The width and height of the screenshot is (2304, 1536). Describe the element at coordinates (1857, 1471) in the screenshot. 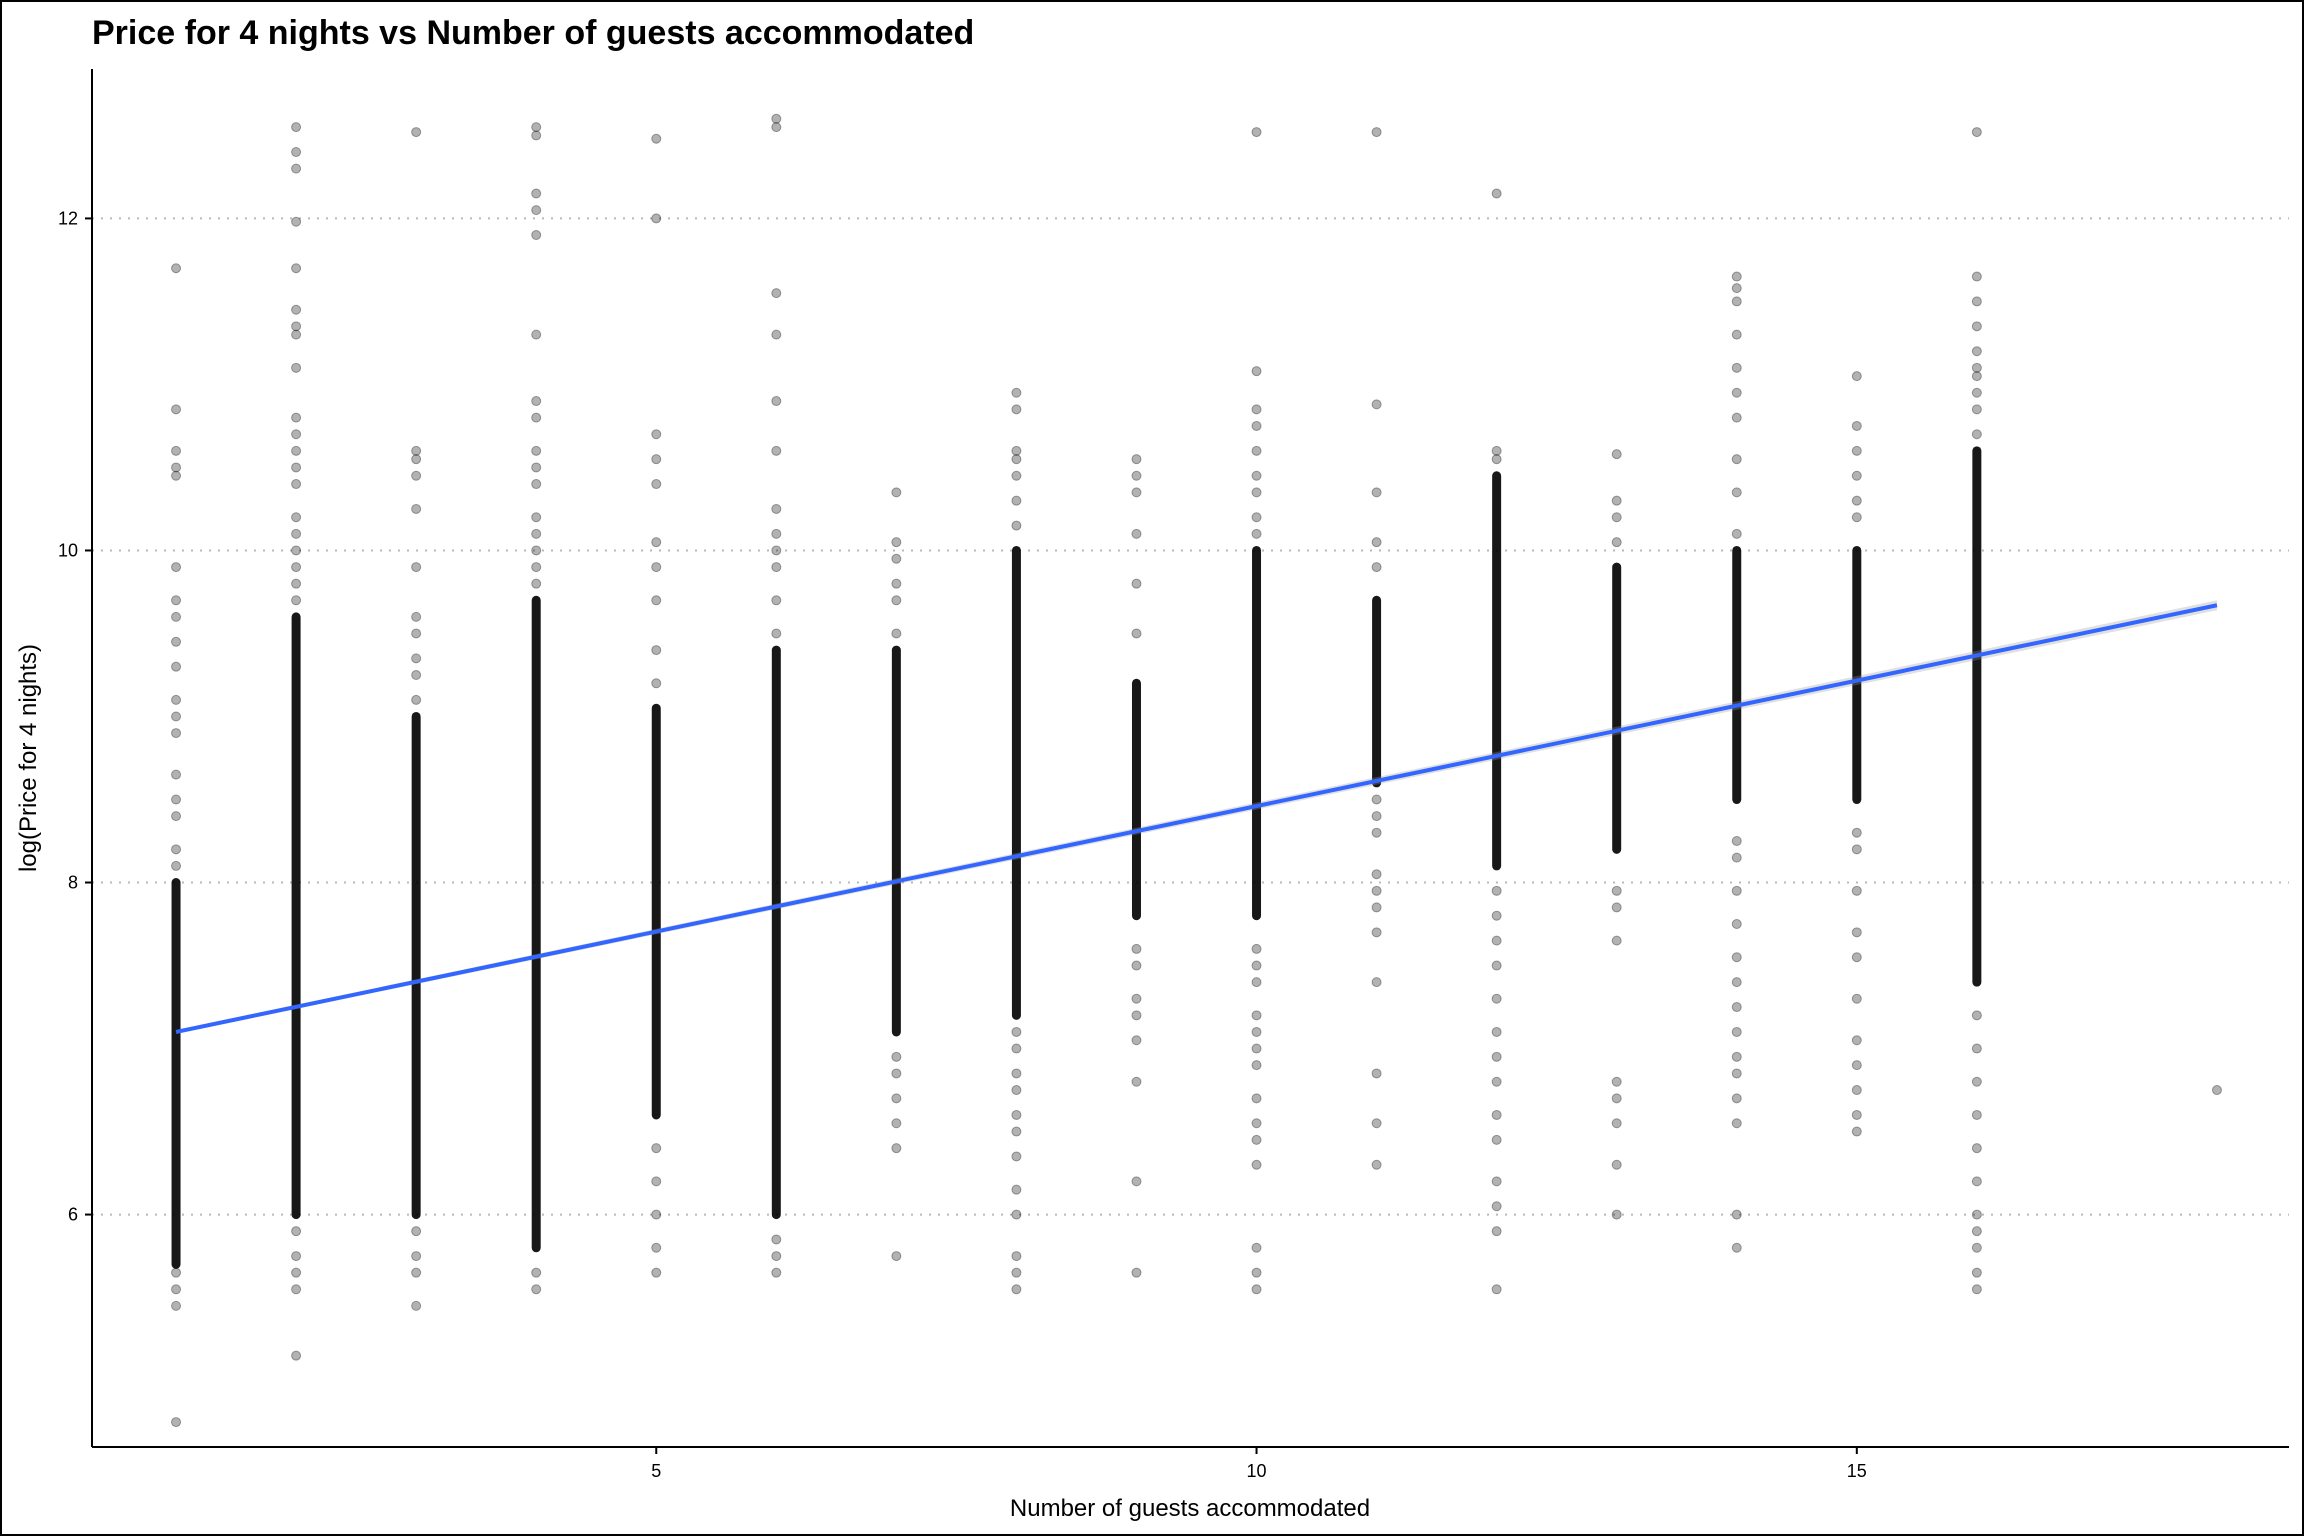

I see `x-tick-label-15: 15` at that location.